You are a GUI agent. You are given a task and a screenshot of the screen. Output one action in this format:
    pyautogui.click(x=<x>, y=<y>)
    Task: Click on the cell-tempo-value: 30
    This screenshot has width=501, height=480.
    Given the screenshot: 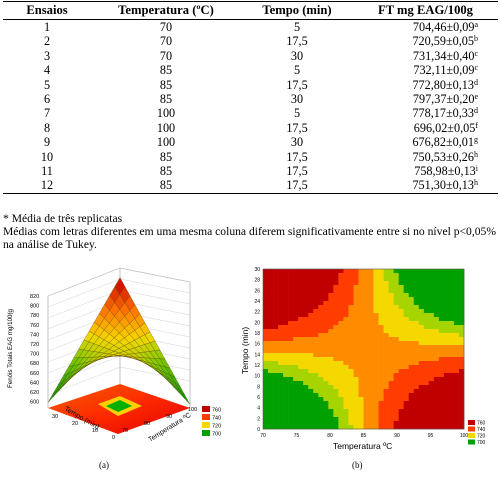 What is the action you would take?
    pyautogui.click(x=297, y=99)
    